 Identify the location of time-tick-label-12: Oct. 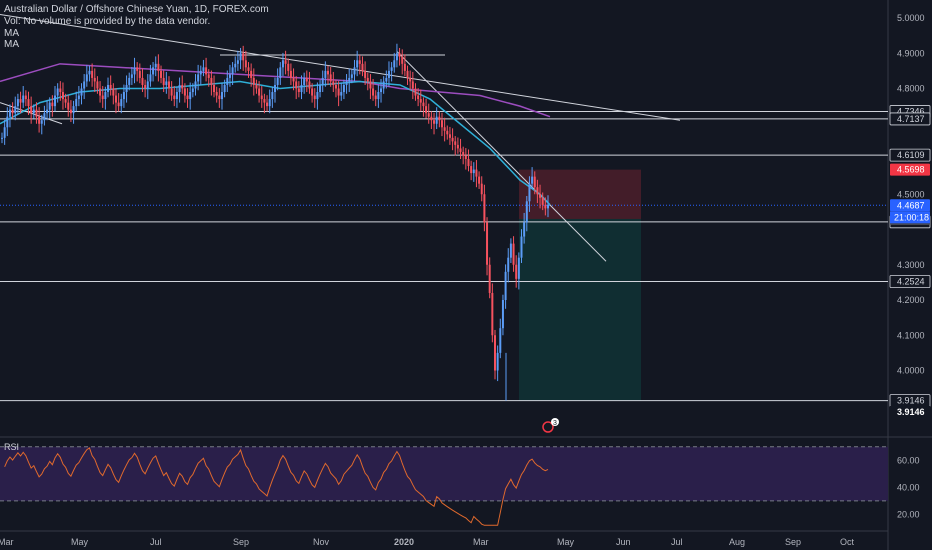
(847, 542).